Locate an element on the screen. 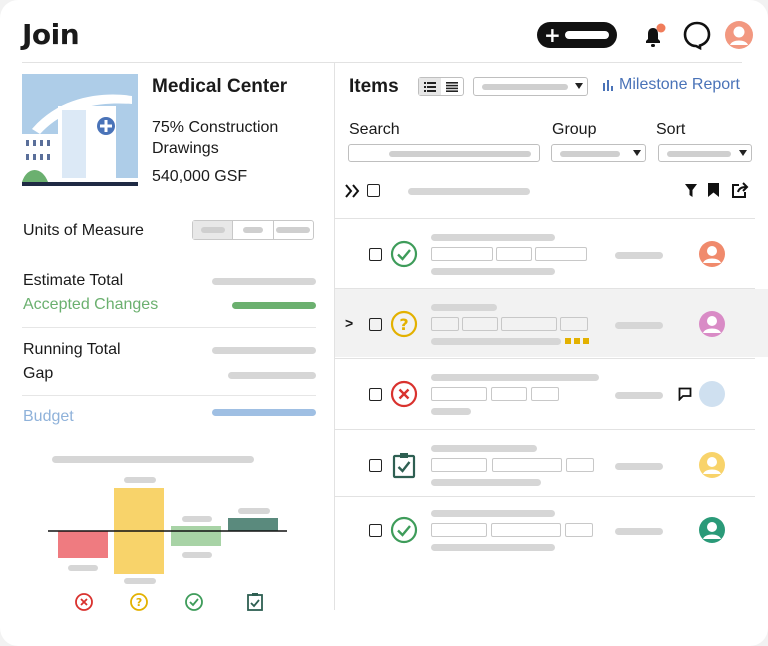  bell-icon is located at coordinates (654, 36).